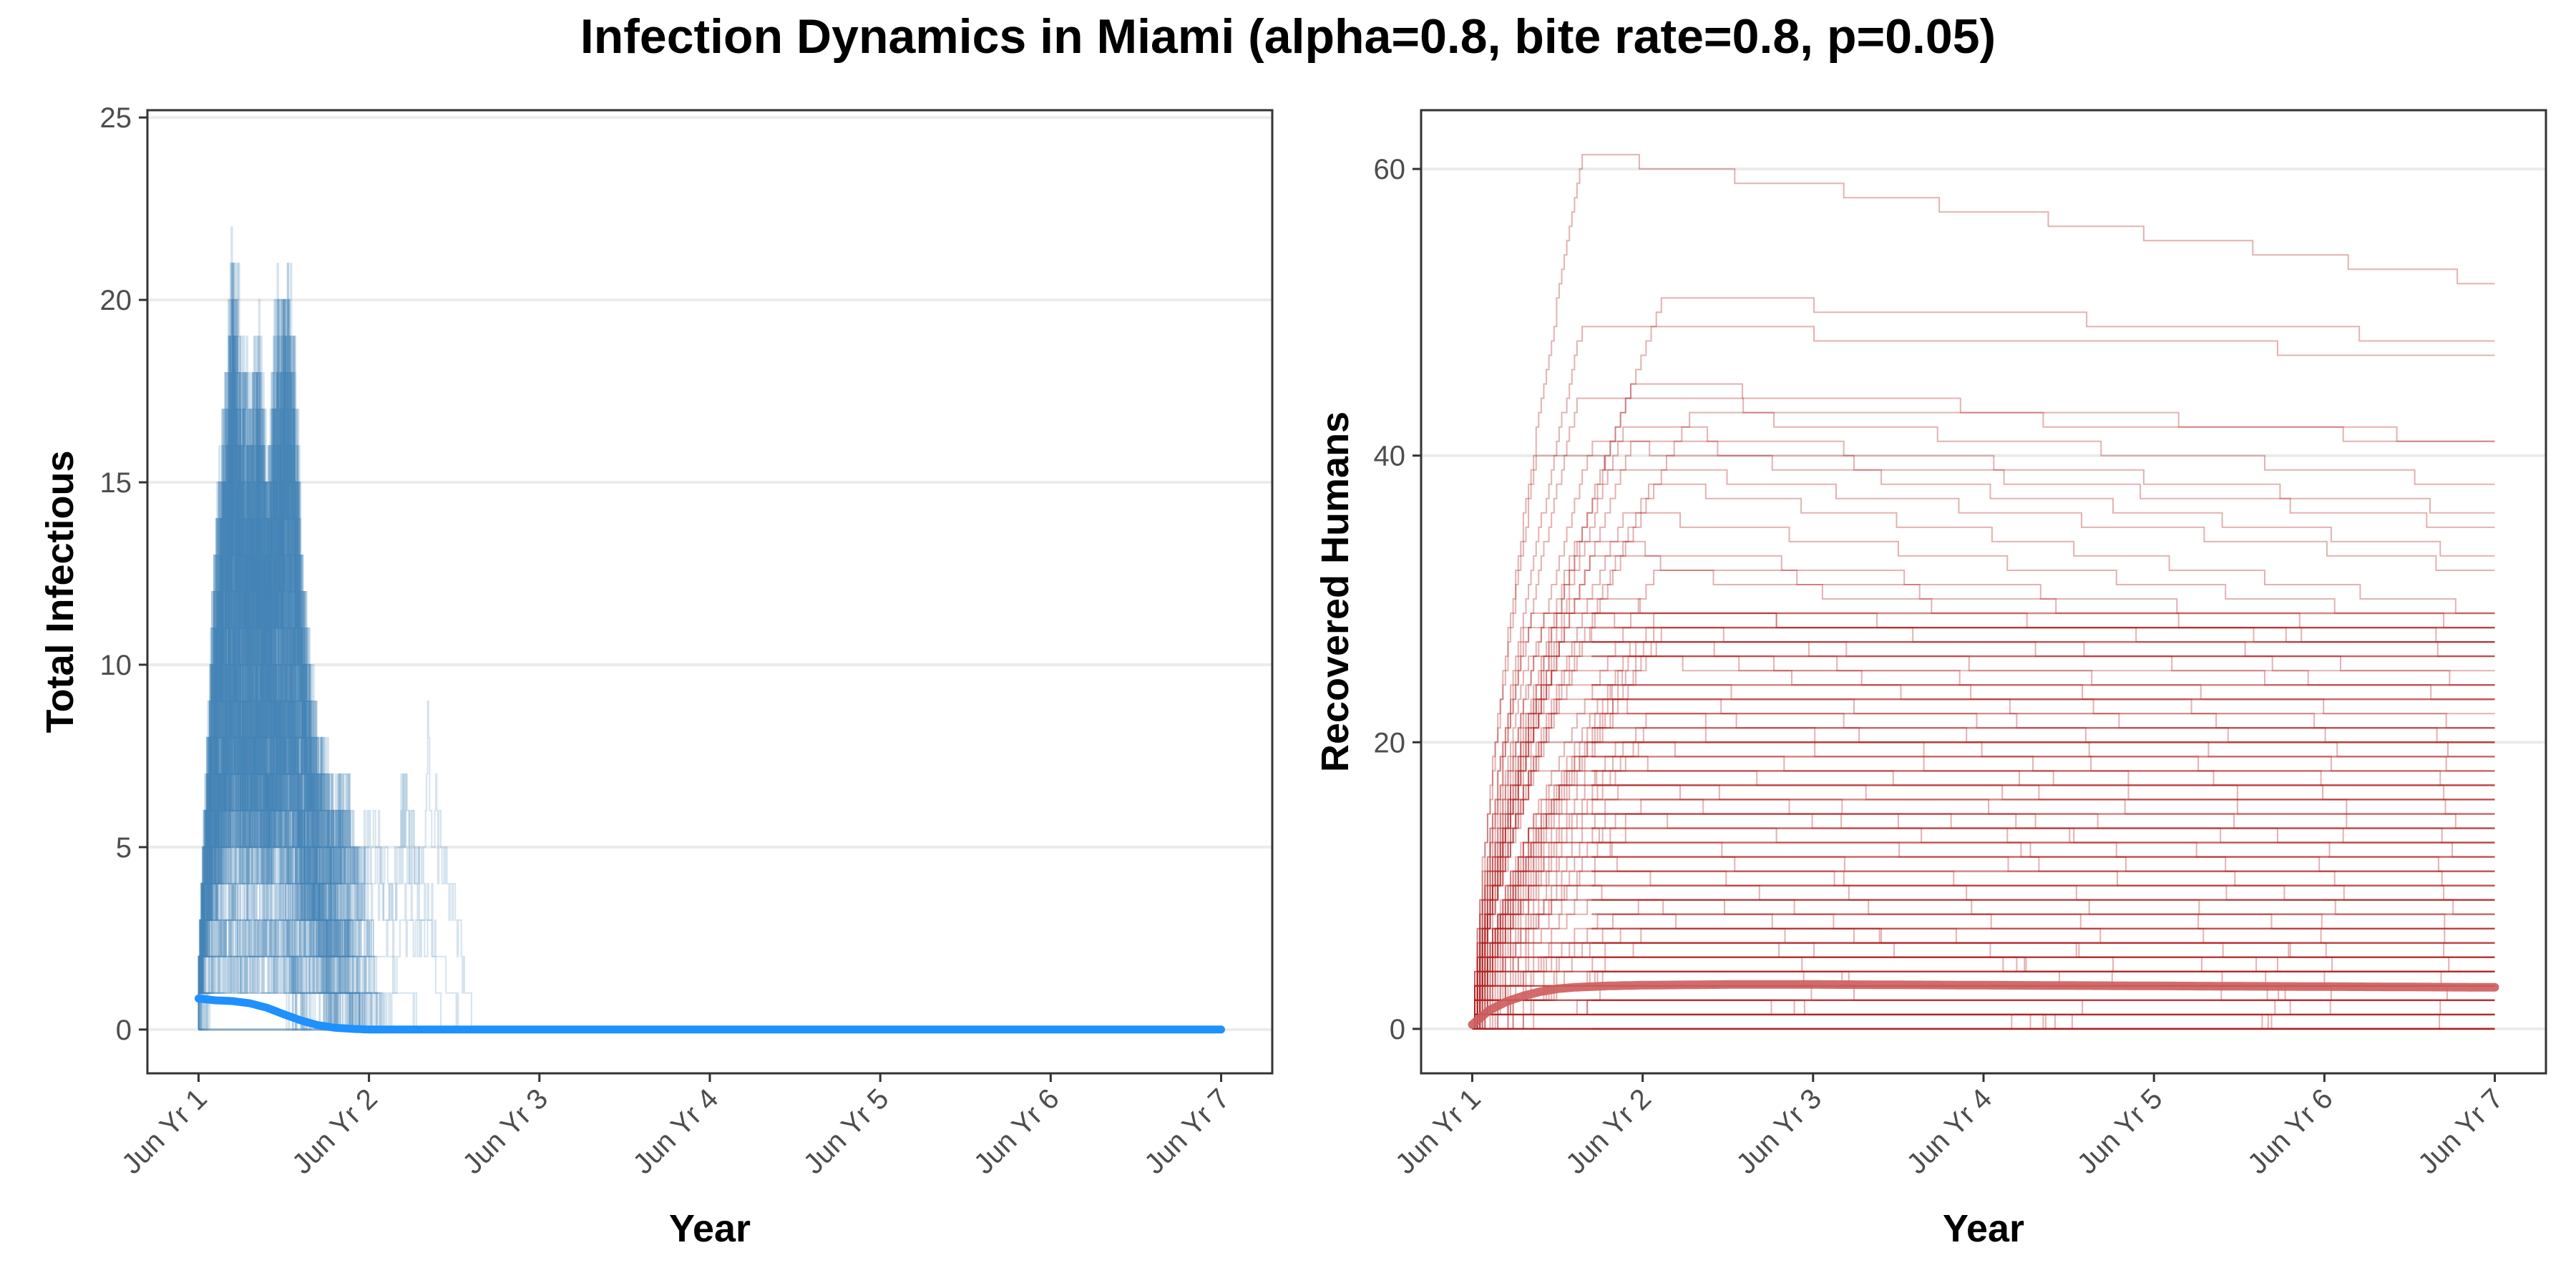 The height and width of the screenshot is (1288, 2576). I want to click on y-tick-label: 25, so click(116, 118).